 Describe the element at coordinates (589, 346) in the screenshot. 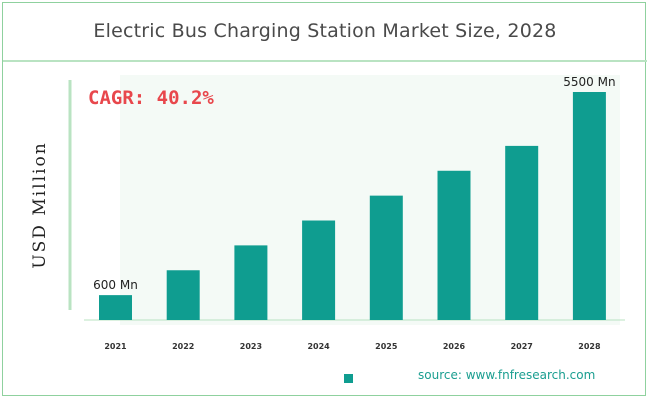

I see `x-tick-2028: 2028` at that location.